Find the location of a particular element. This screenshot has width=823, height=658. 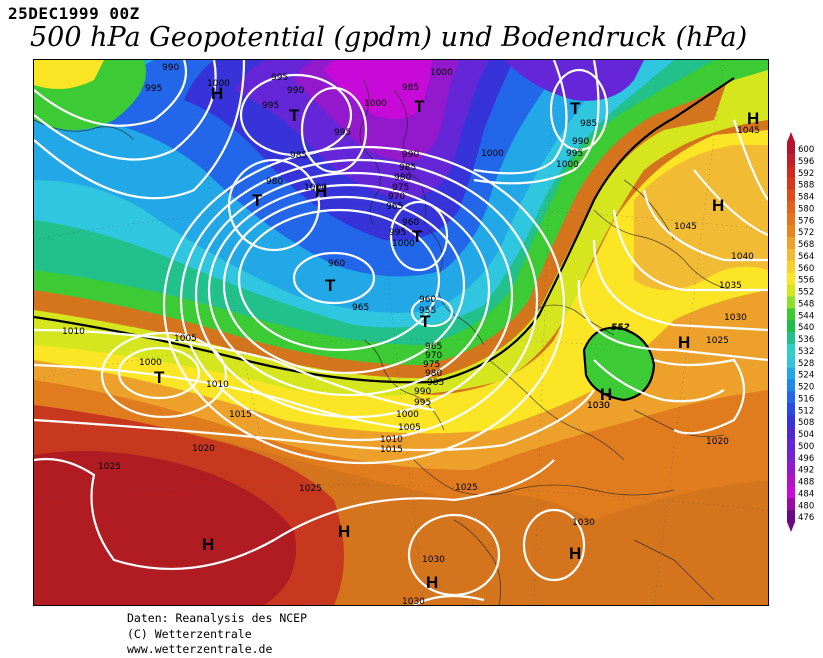

isobar-t-west is located at coordinates (274, 205).